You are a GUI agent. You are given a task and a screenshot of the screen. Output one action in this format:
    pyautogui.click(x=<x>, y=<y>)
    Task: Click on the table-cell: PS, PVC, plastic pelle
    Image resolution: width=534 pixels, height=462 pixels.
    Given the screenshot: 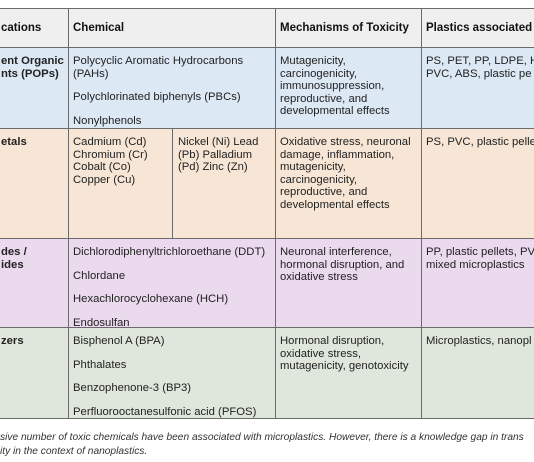 What is the action you would take?
    pyautogui.click(x=480, y=148)
    